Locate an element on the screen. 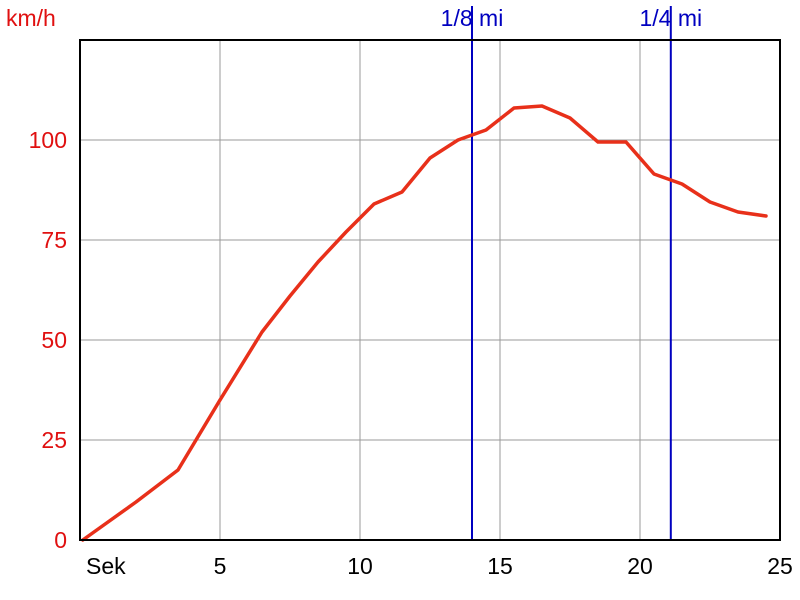 The width and height of the screenshot is (800, 600). x-tick-labels: 5 10 15 20 25 is located at coordinates (503, 566).